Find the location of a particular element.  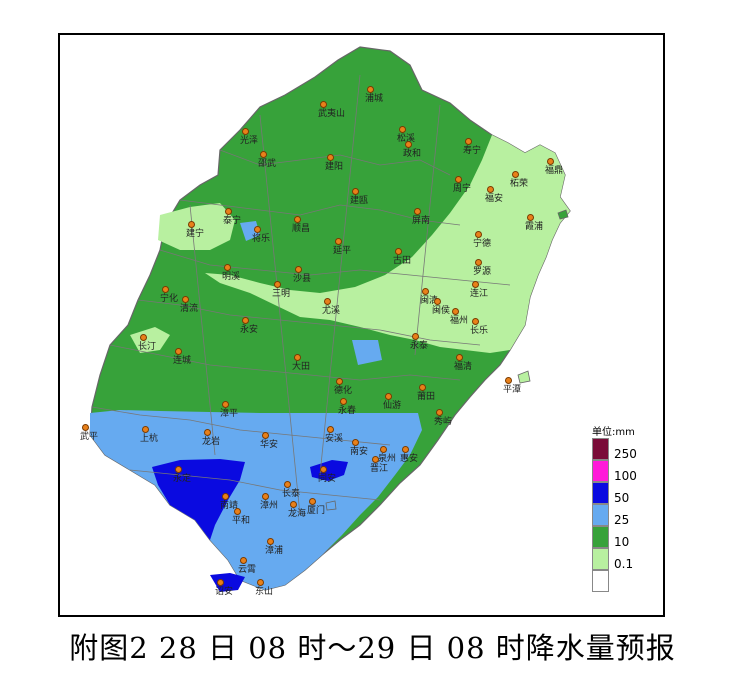

city-label: 尤溪 is located at coordinates (331, 311).